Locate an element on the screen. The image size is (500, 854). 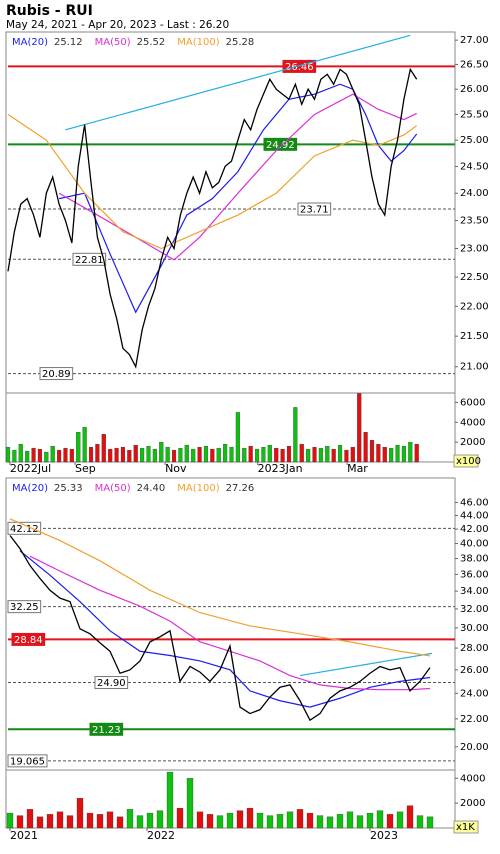
level-label: 21.23 is located at coordinates (106, 730).